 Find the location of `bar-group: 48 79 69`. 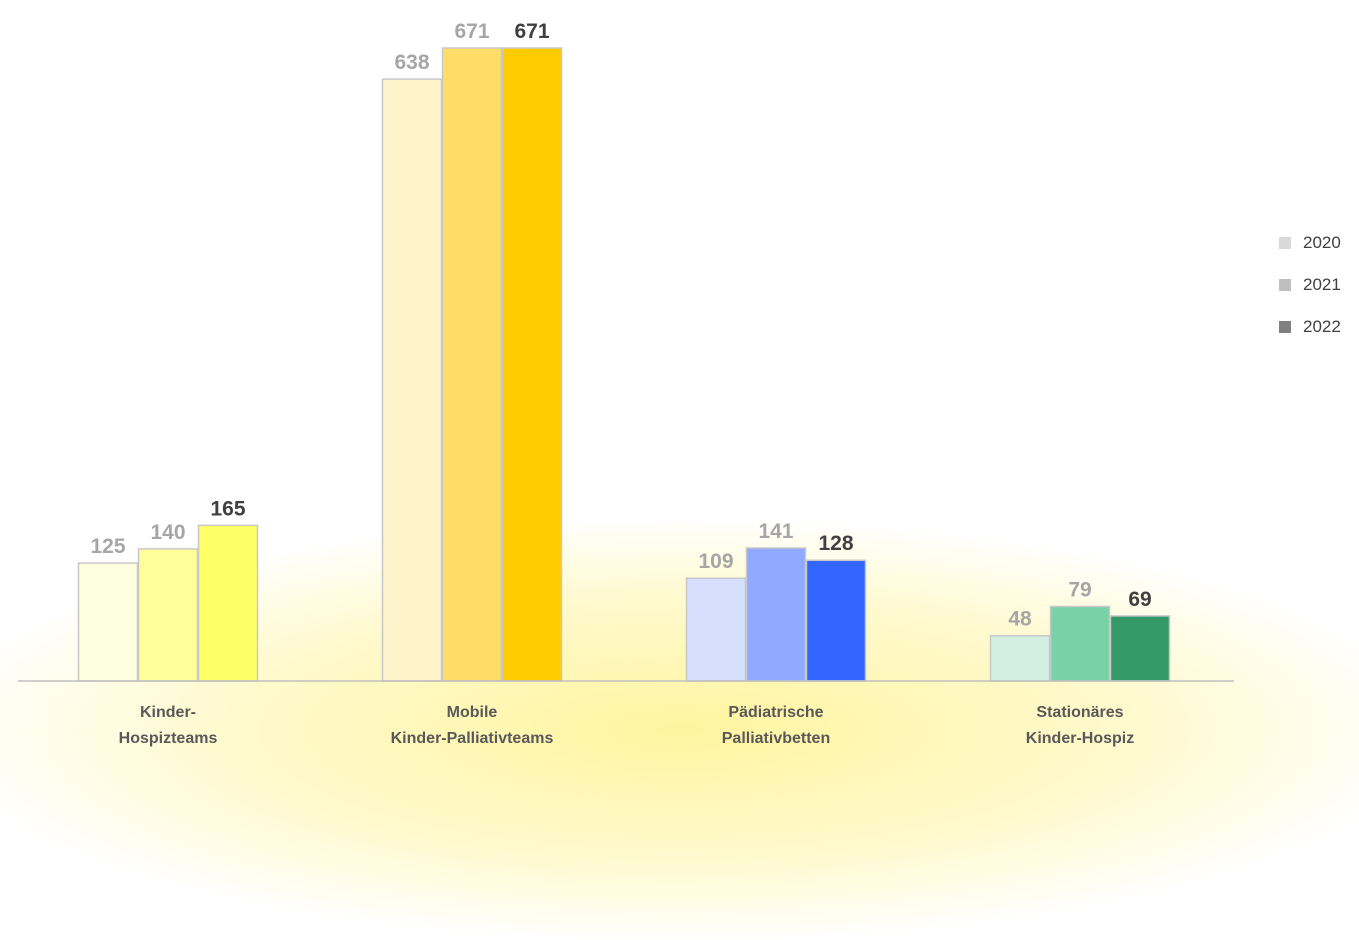

bar-group: 48 79 69 is located at coordinates (1080, 630).